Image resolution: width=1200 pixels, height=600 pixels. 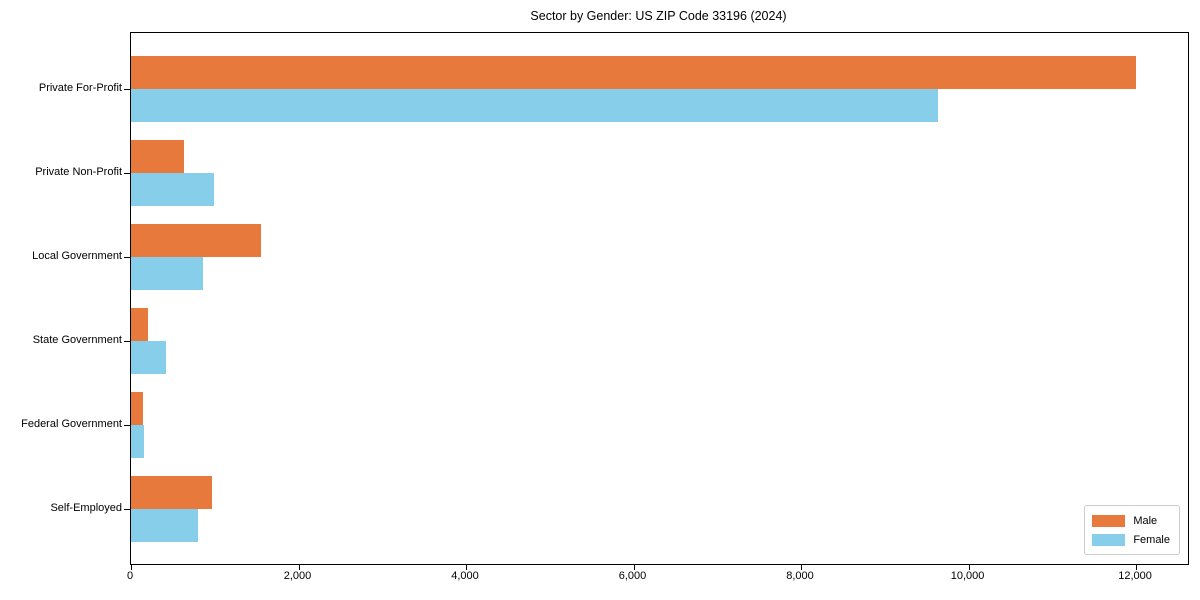 What do you see at coordinates (1135, 576) in the screenshot?
I see `x-axis-label-12000: 12,000` at bounding box center [1135, 576].